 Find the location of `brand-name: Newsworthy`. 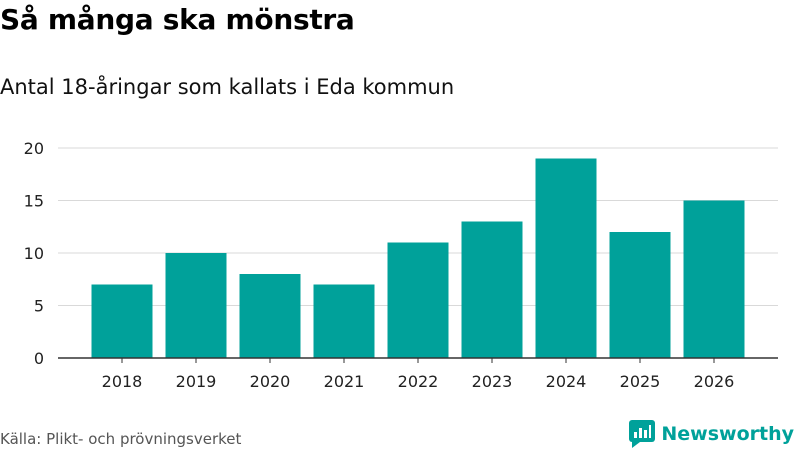

brand-name: Newsworthy is located at coordinates (727, 434).